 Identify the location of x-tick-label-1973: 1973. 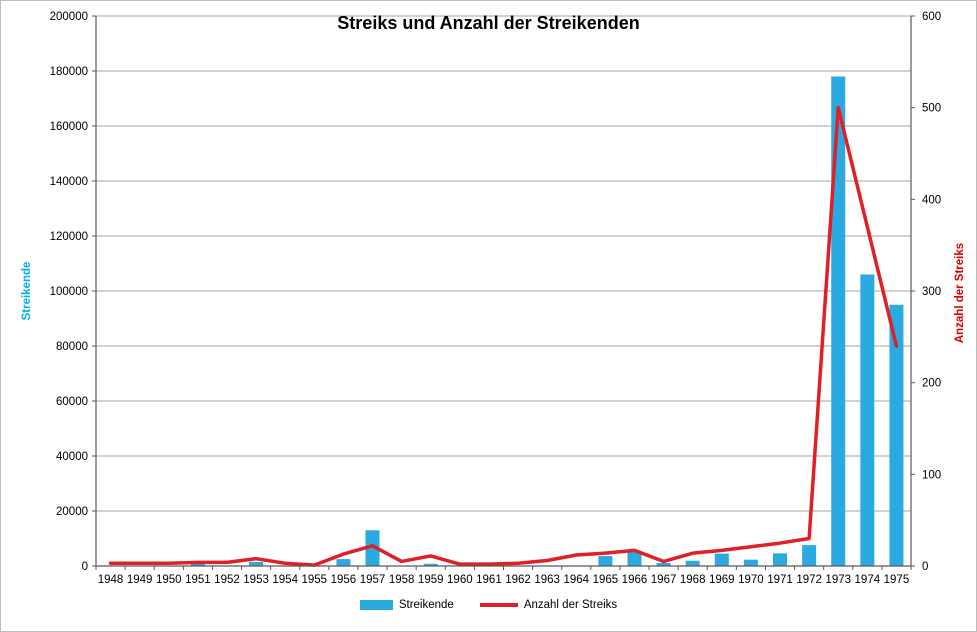
(838, 580).